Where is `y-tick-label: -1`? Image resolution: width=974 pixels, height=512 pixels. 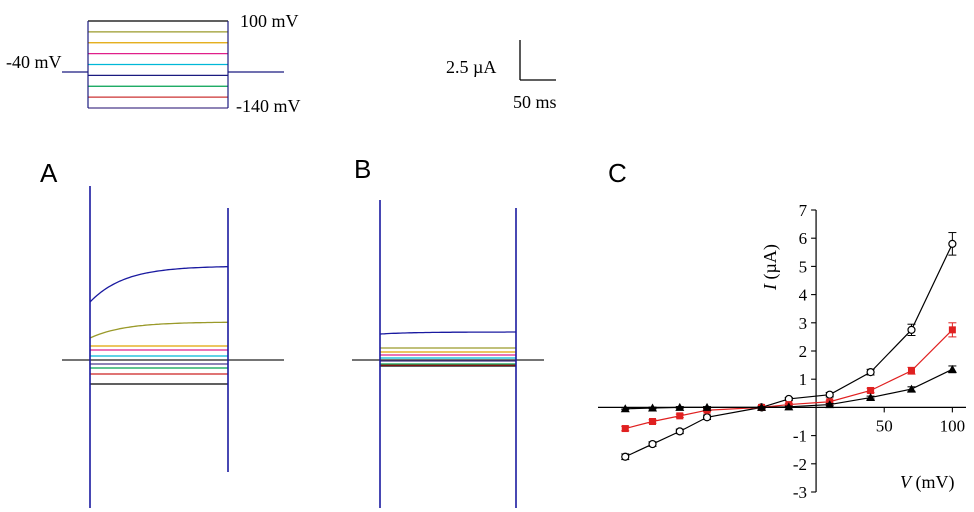
y-tick-label: -1 is located at coordinates (800, 436).